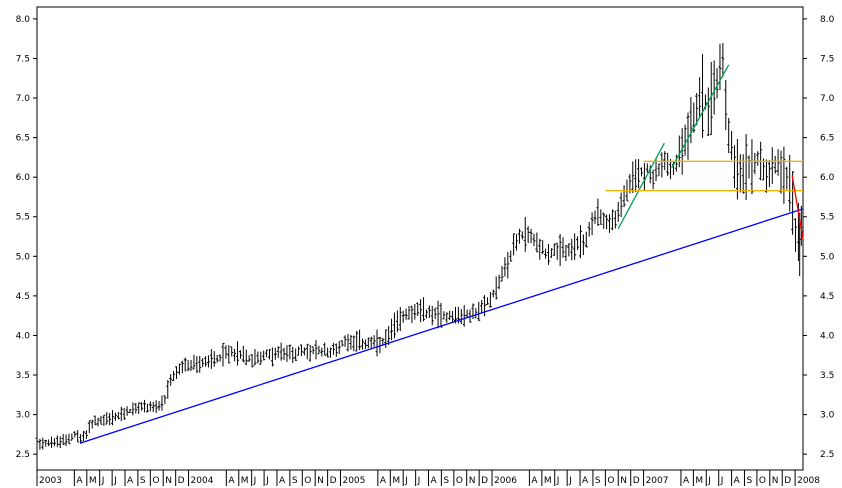  What do you see at coordinates (827, 297) in the screenshot?
I see `y-tick-label-right: 4.5` at bounding box center [827, 297].